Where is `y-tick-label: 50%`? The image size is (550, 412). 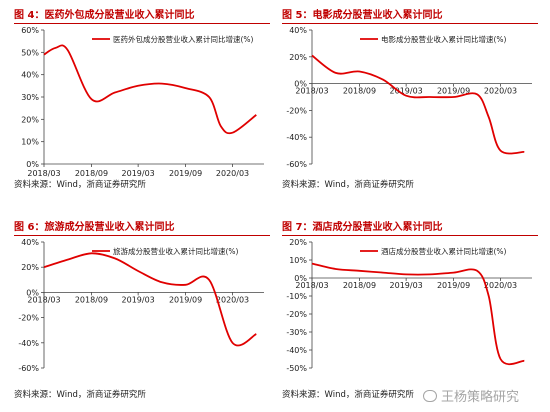
y-tick-label: 50% is located at coordinates (30, 52).